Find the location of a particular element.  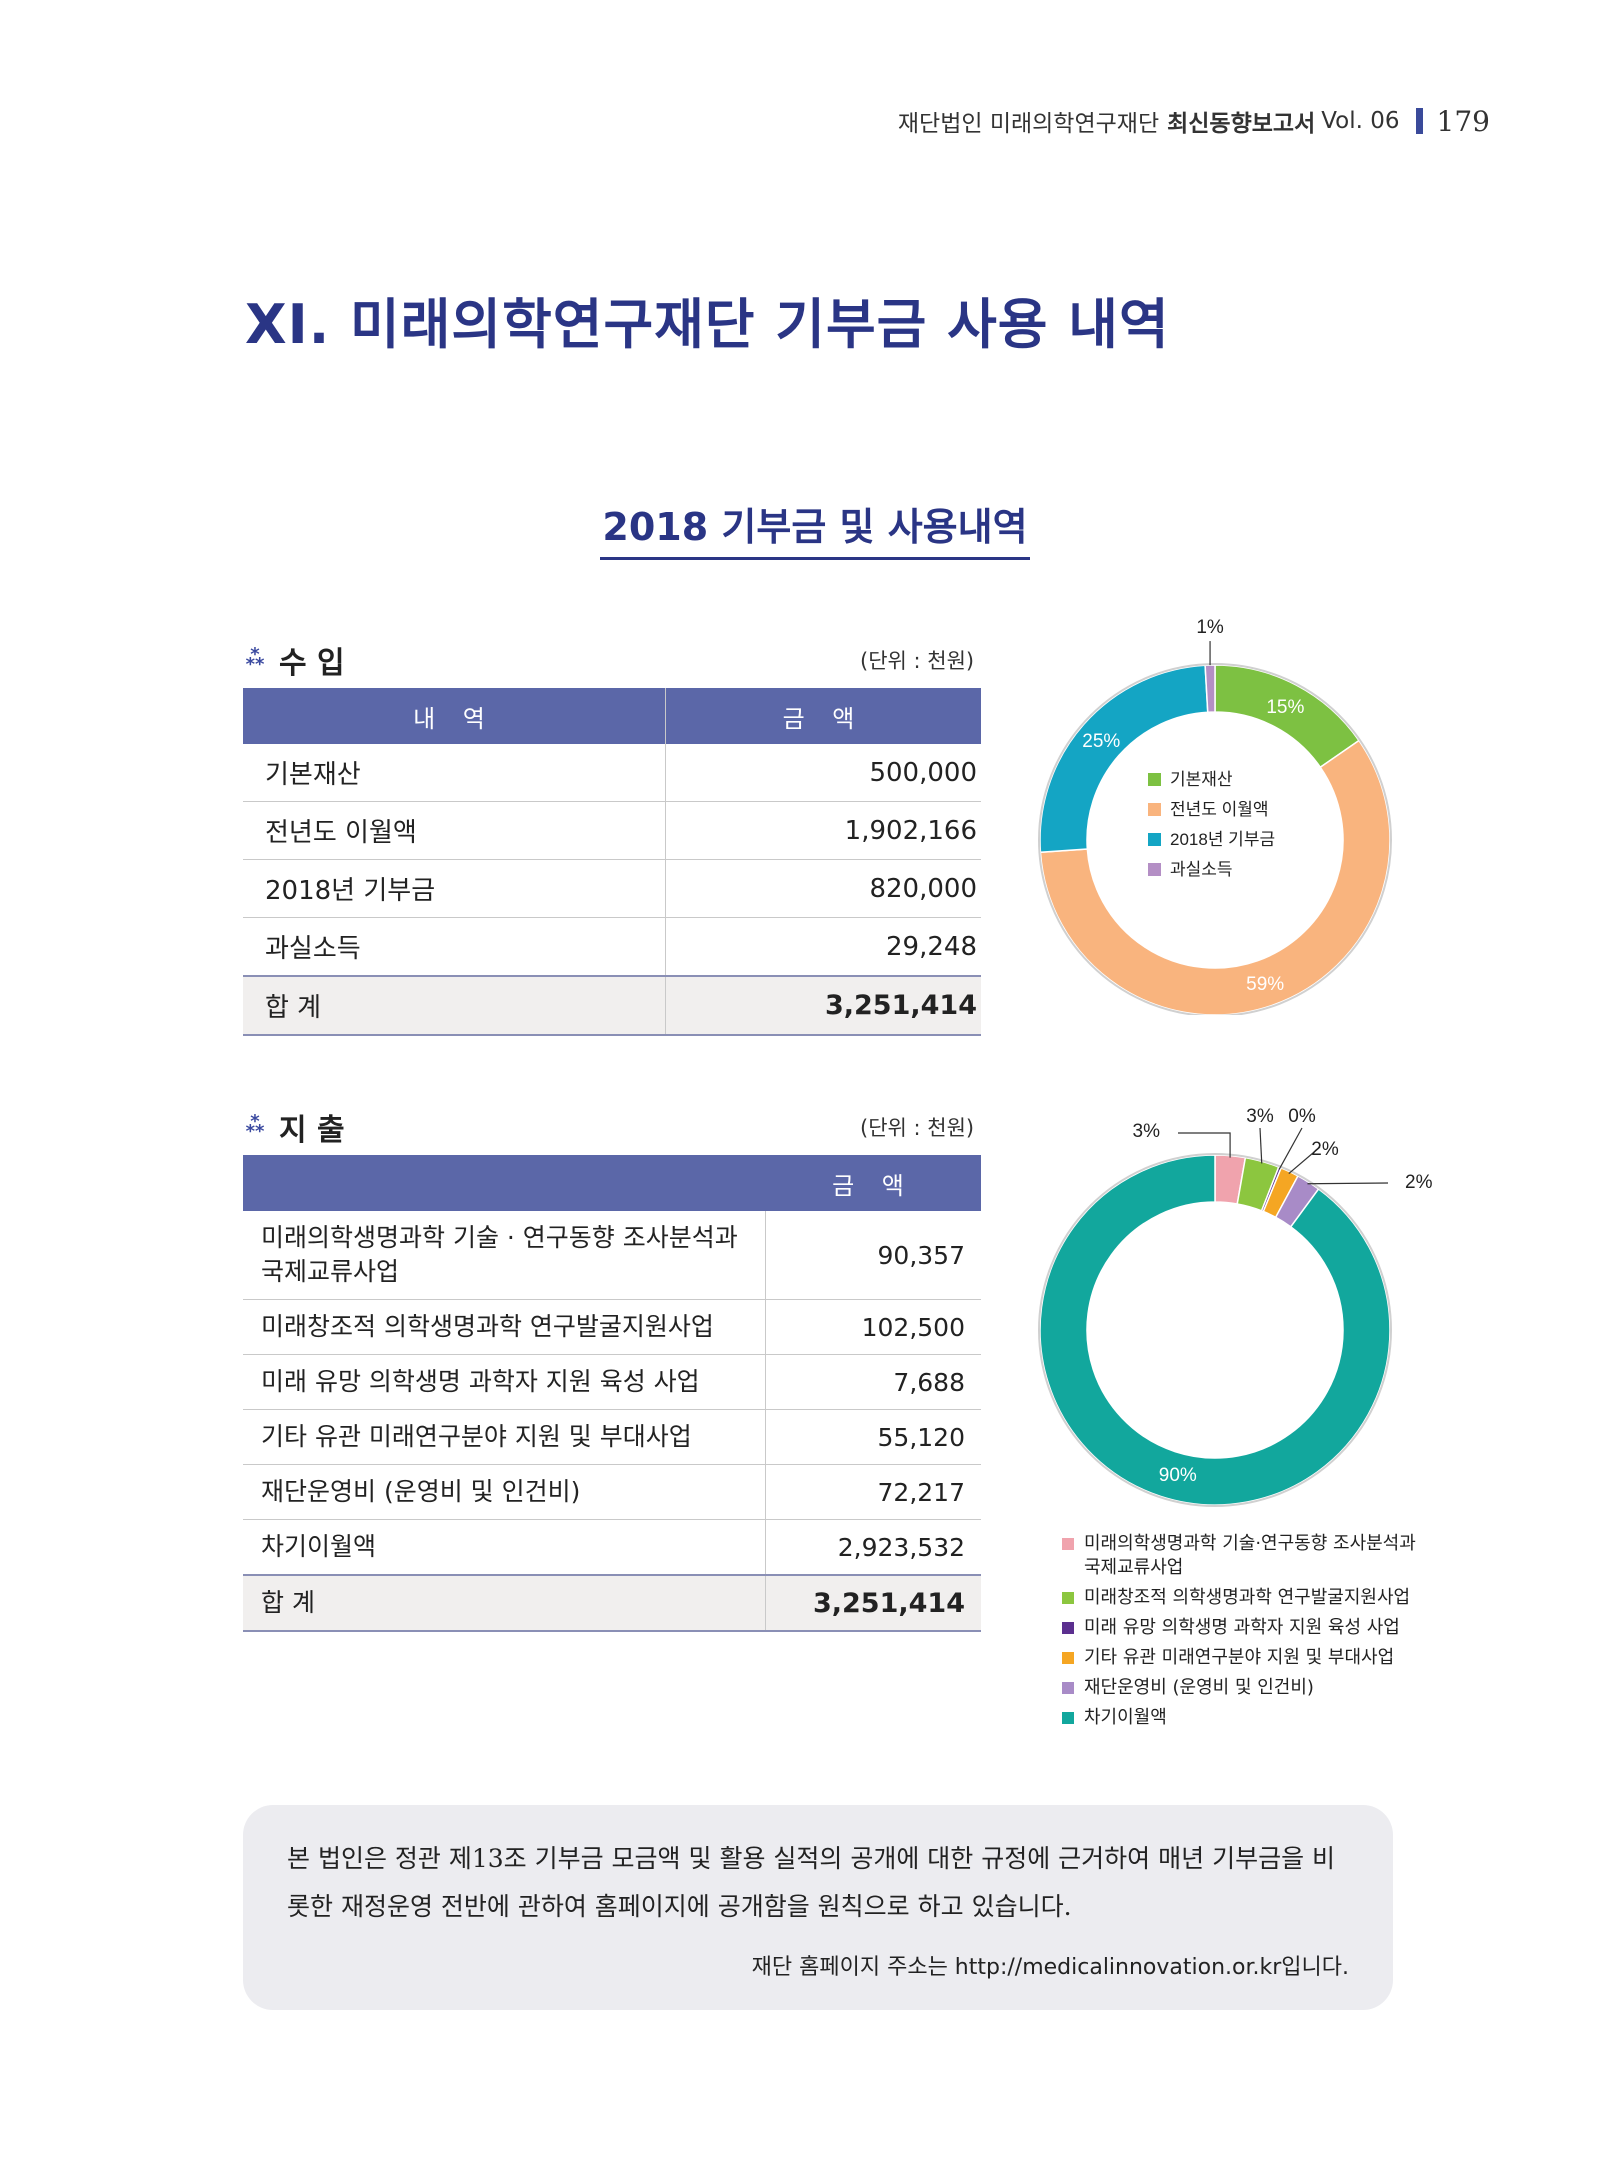

table-row: 미래의학생명과학 기술 · 연구동향 조사분석과 국제교류사업 90,357 is located at coordinates (612, 1255).